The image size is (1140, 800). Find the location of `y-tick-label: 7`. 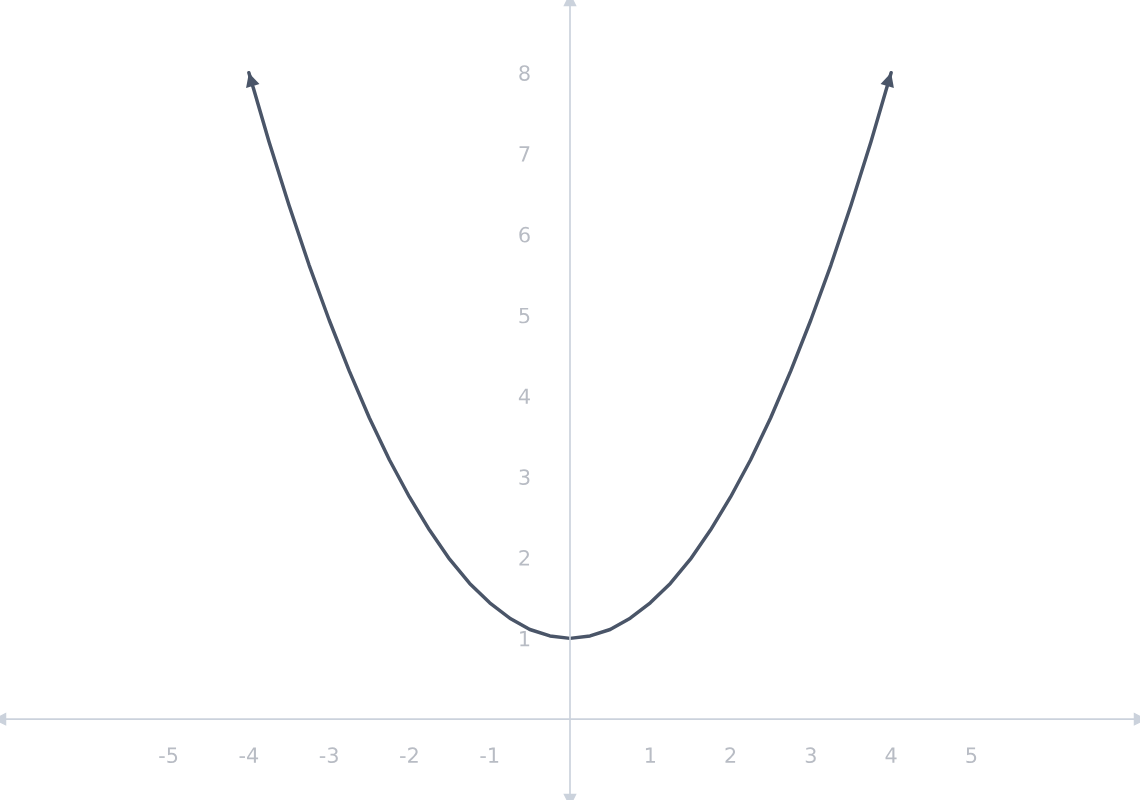

y-tick-label: 7 is located at coordinates (524, 154).